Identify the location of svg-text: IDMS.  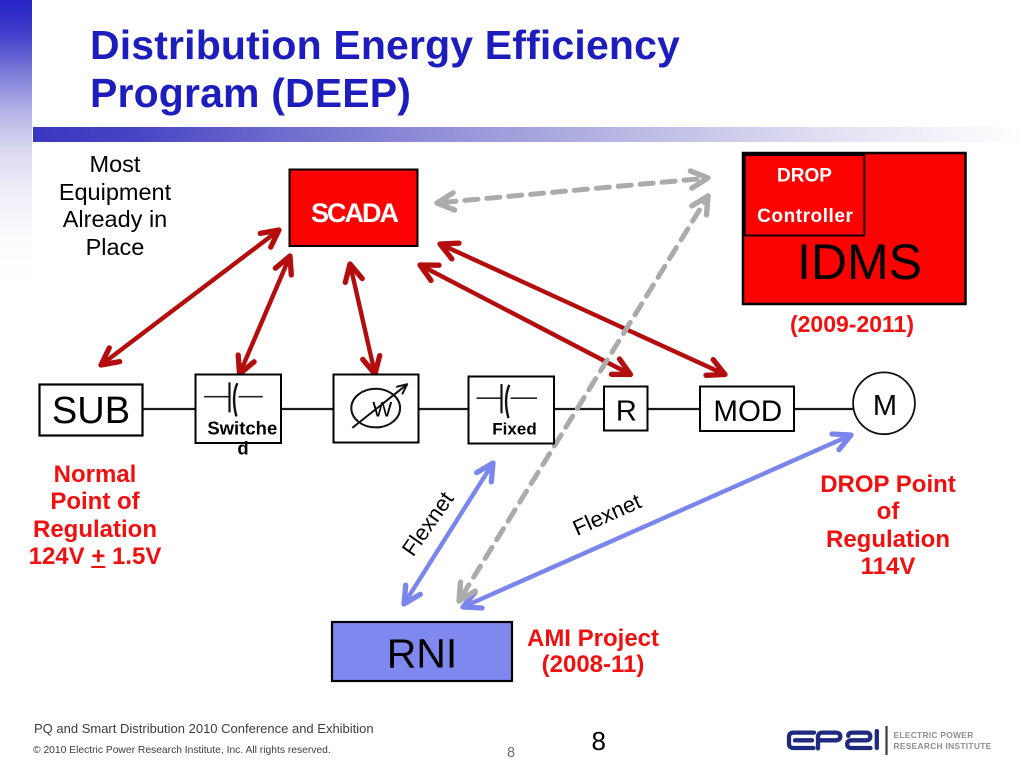
(859, 262).